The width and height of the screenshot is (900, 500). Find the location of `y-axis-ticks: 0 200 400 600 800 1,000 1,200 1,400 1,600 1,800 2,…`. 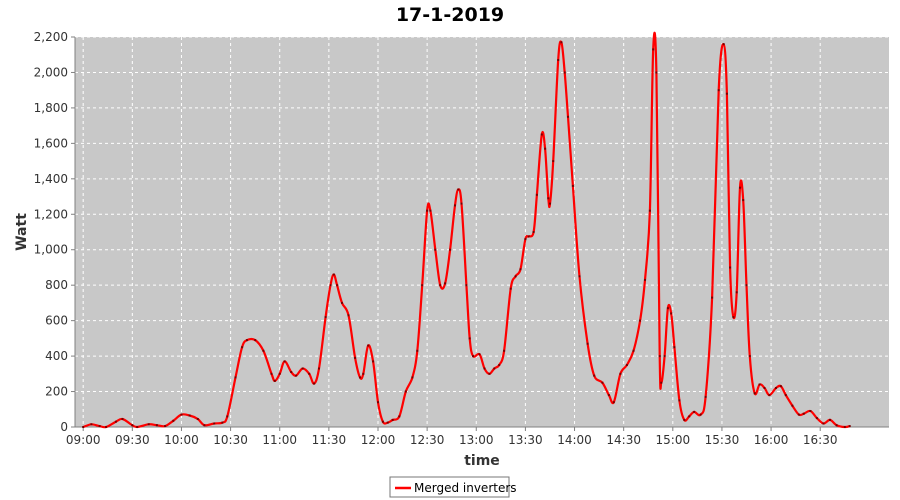

y-axis-ticks: 0 200 400 600 800 1,000 1,200 1,400 1,600 1,800 2,… is located at coordinates (54, 232).